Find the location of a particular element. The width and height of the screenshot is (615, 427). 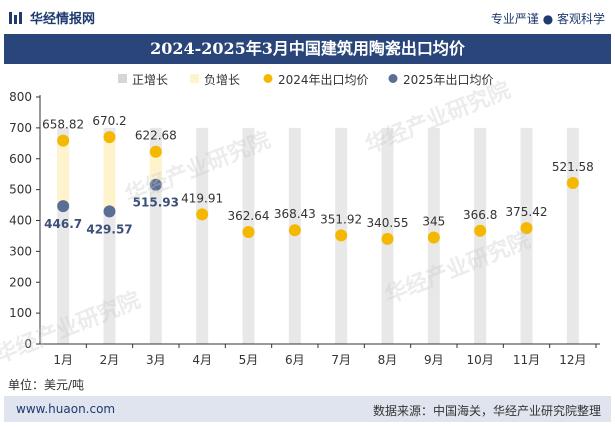

top-bar: 华经情报网 专业严谨 ● 客观科学 is located at coordinates (307, 17).